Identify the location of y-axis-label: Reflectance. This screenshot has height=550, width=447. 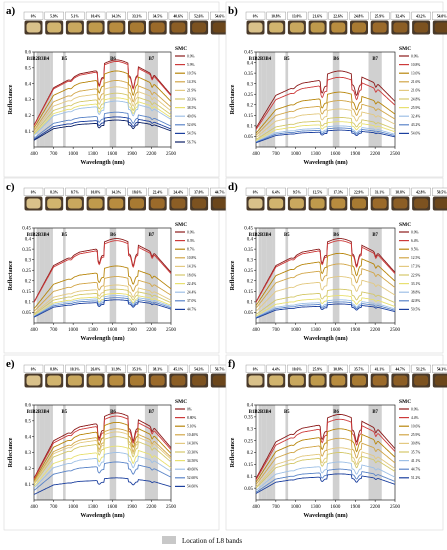
(11, 275).